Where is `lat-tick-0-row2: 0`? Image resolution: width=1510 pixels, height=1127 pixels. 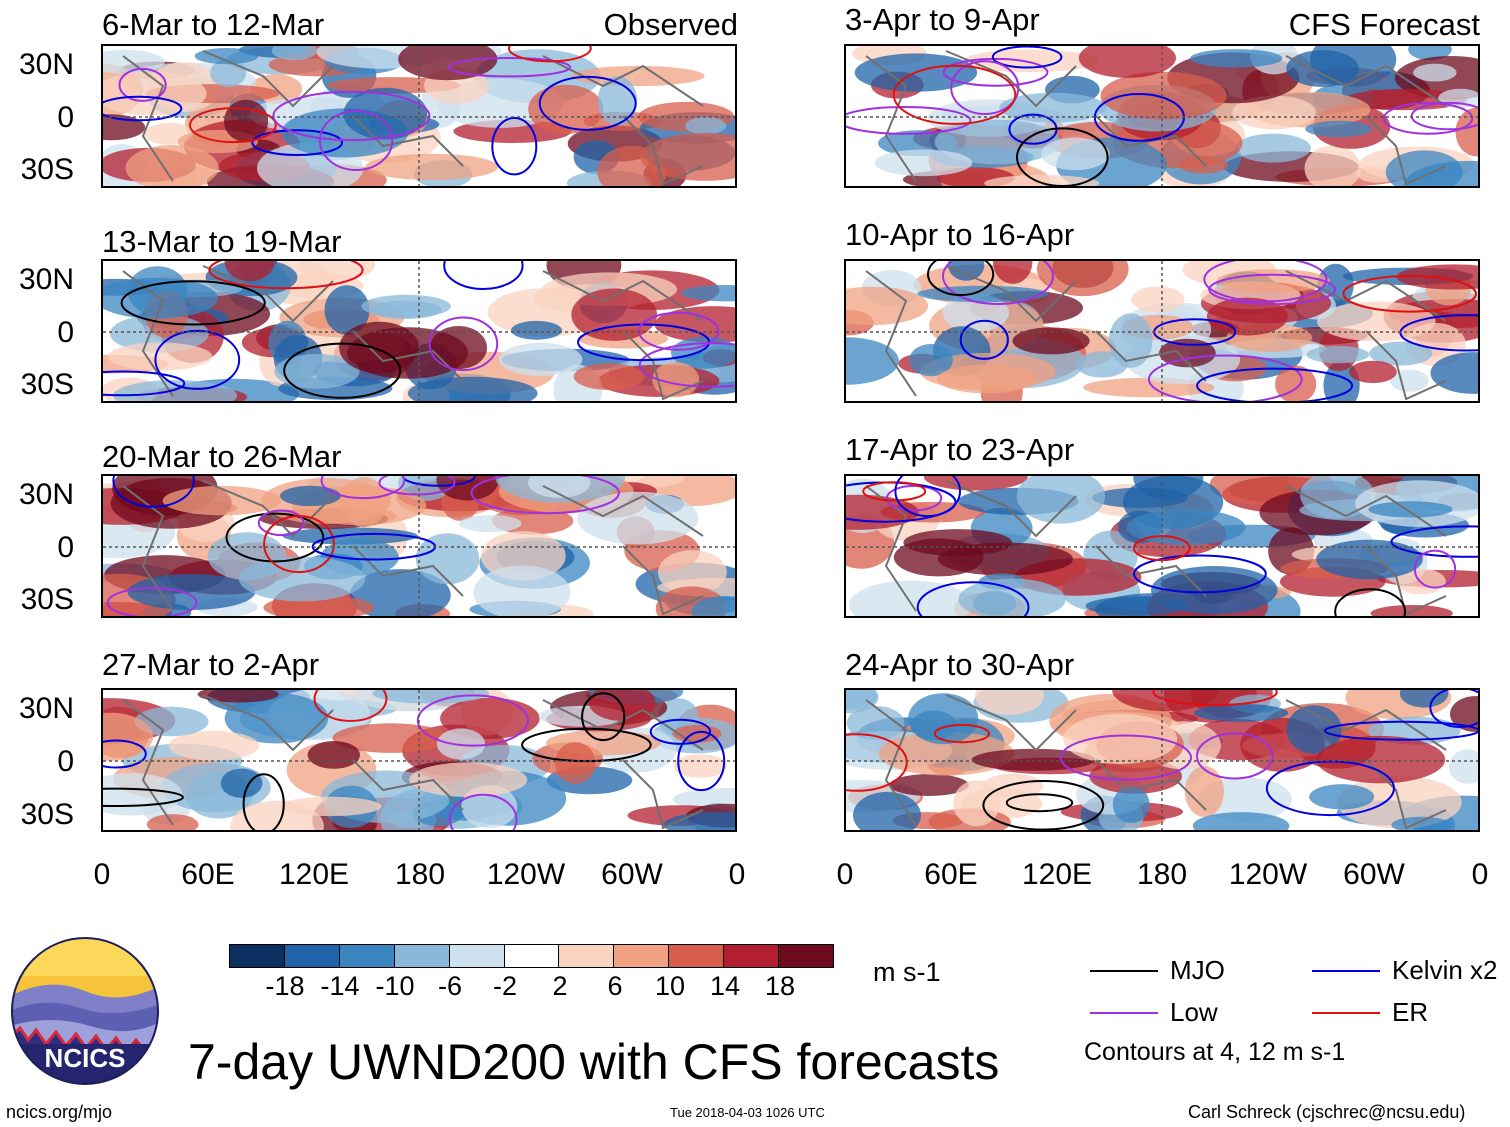
lat-tick-0-row2: 0 is located at coordinates (65, 332).